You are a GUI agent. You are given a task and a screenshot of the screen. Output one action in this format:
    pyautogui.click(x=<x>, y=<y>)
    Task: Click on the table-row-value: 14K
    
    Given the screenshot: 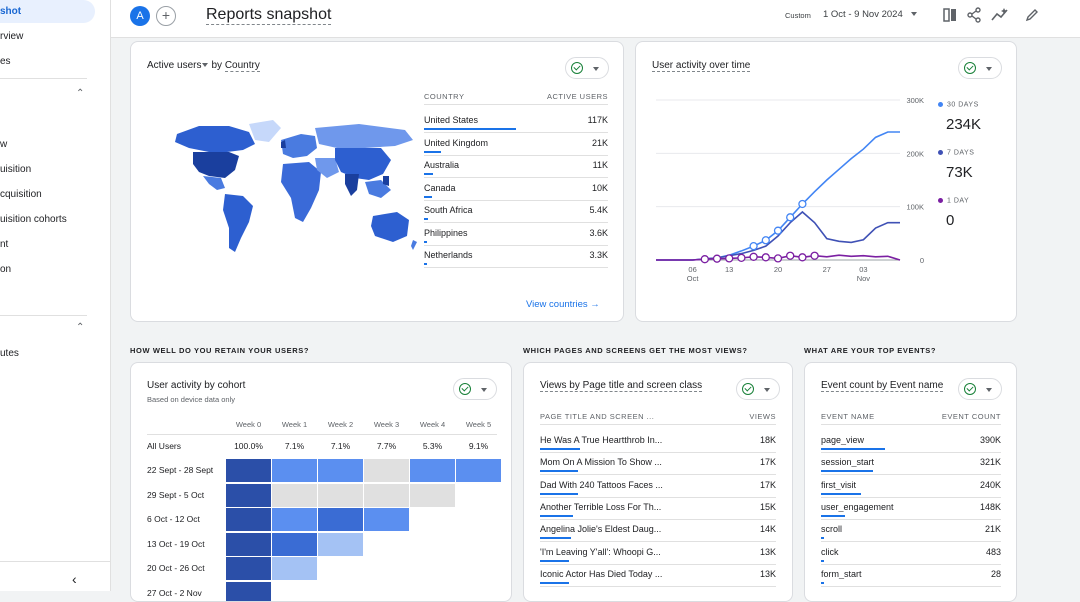 What is the action you would take?
    pyautogui.click(x=746, y=529)
    